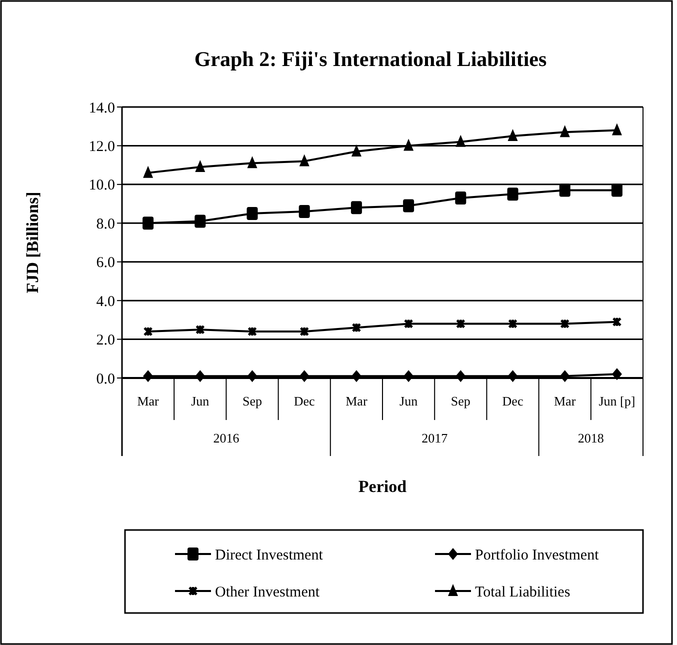  What do you see at coordinates (105, 302) in the screenshot?
I see `y-tick-label: 4.0` at bounding box center [105, 302].